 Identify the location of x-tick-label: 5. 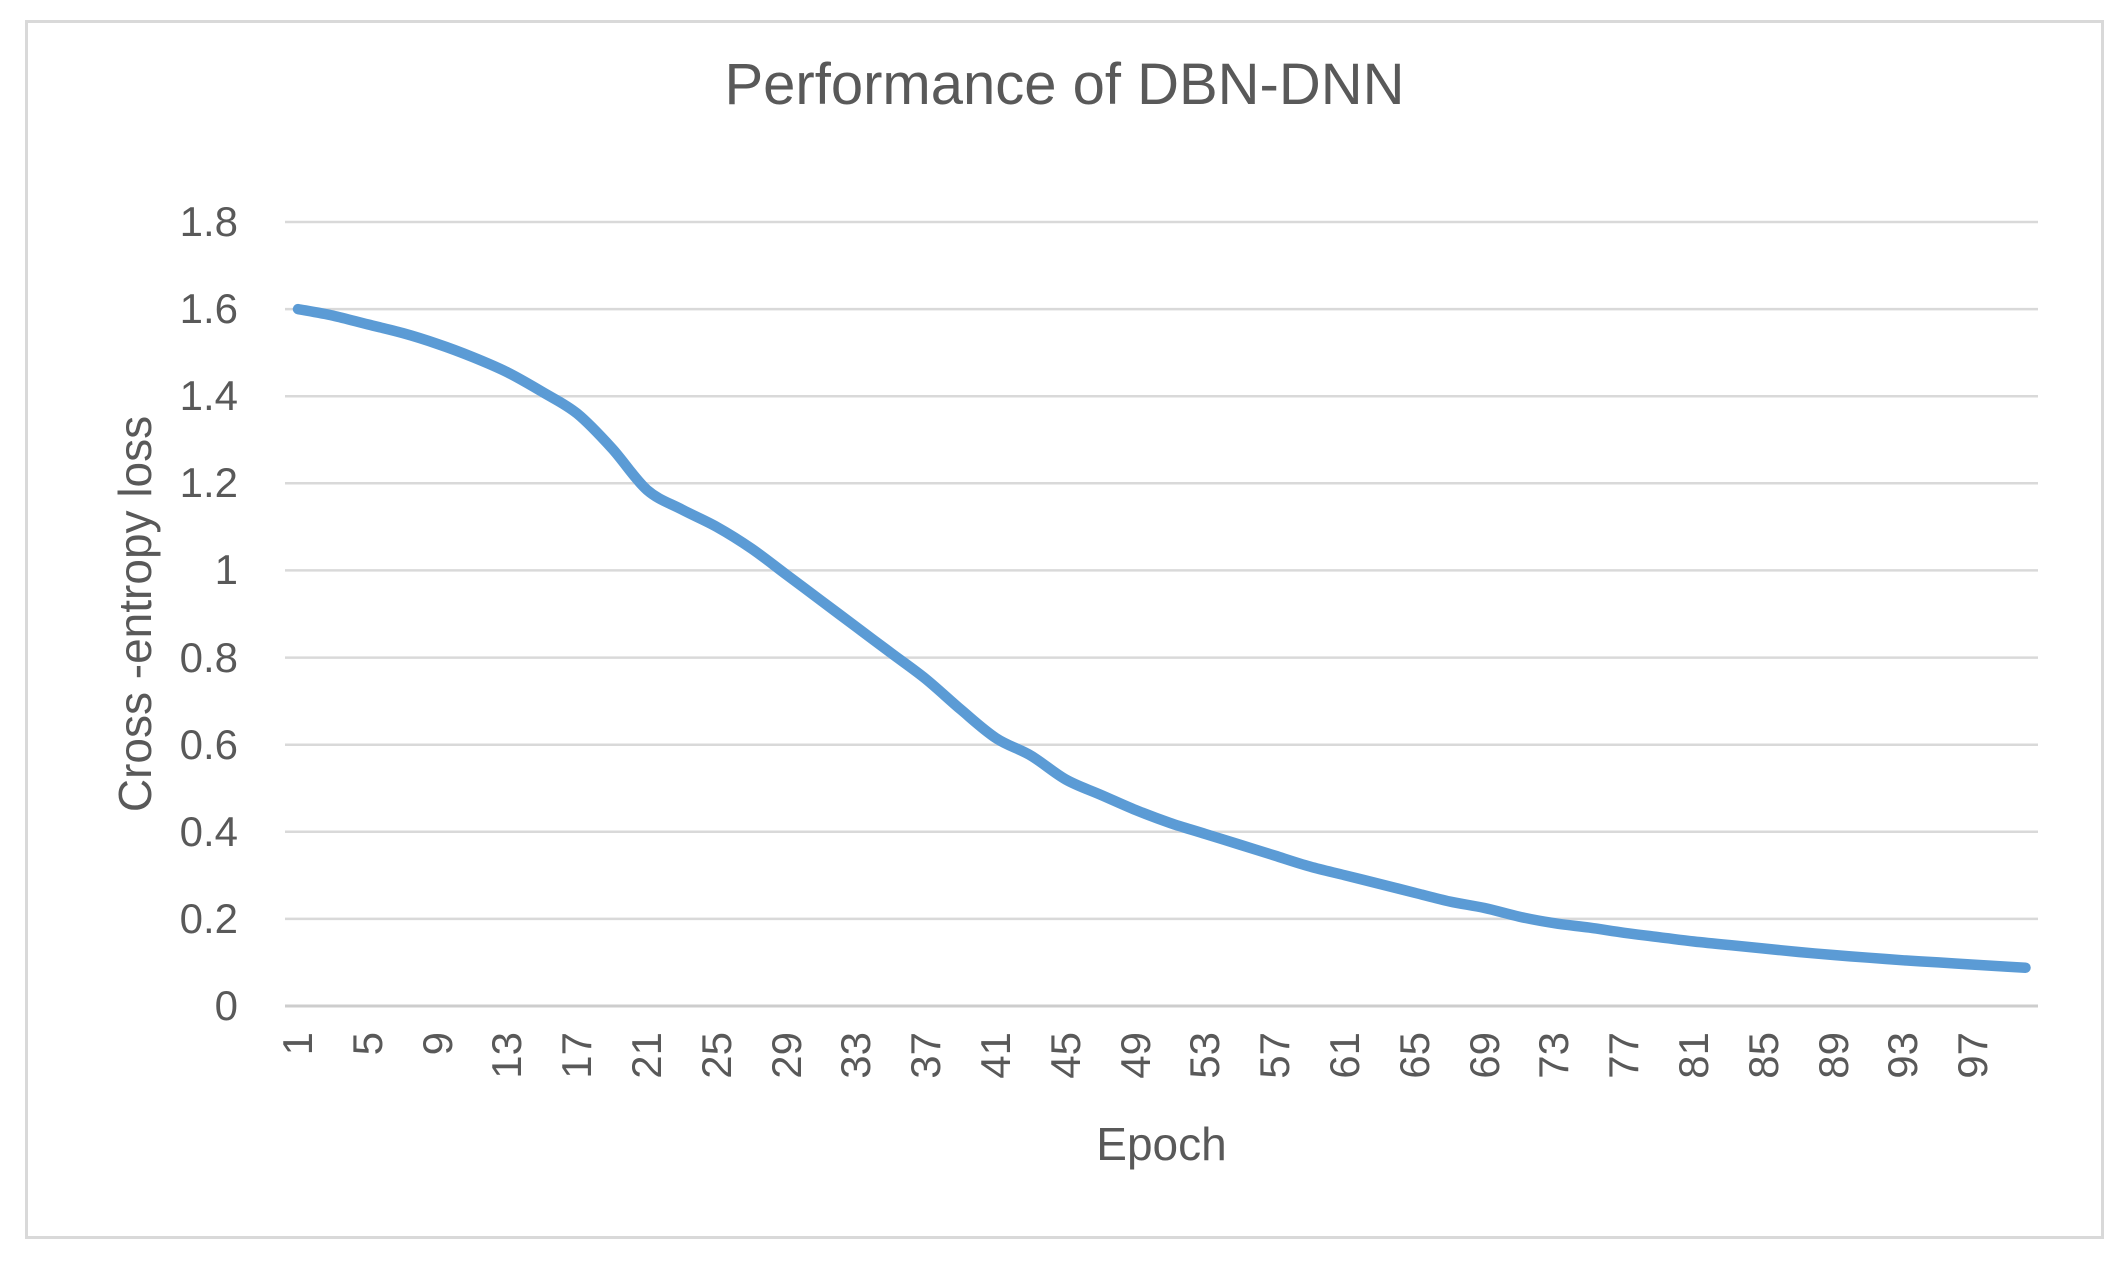
(367, 1044).